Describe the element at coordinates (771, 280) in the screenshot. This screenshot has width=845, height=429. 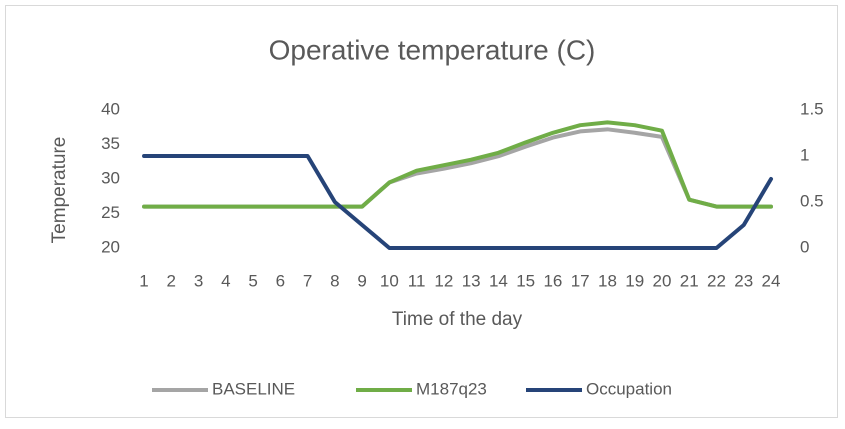
I see `x-tick-label: 24` at that location.